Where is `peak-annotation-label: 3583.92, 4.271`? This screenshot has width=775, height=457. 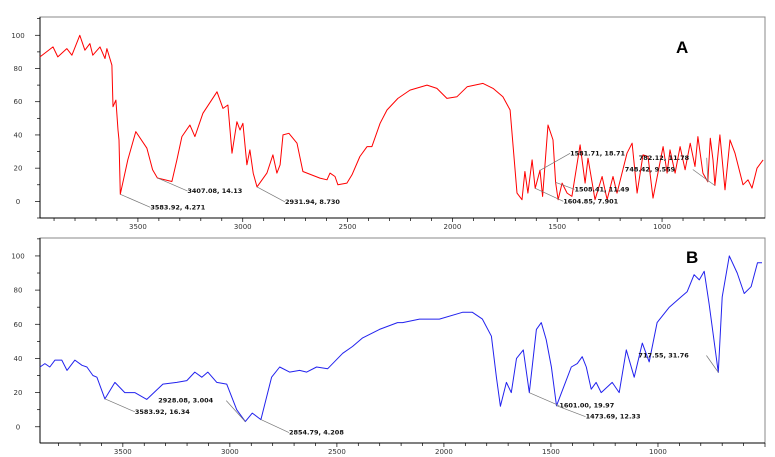 peak-annotation-label: 3583.92, 4.271 is located at coordinates (177, 207).